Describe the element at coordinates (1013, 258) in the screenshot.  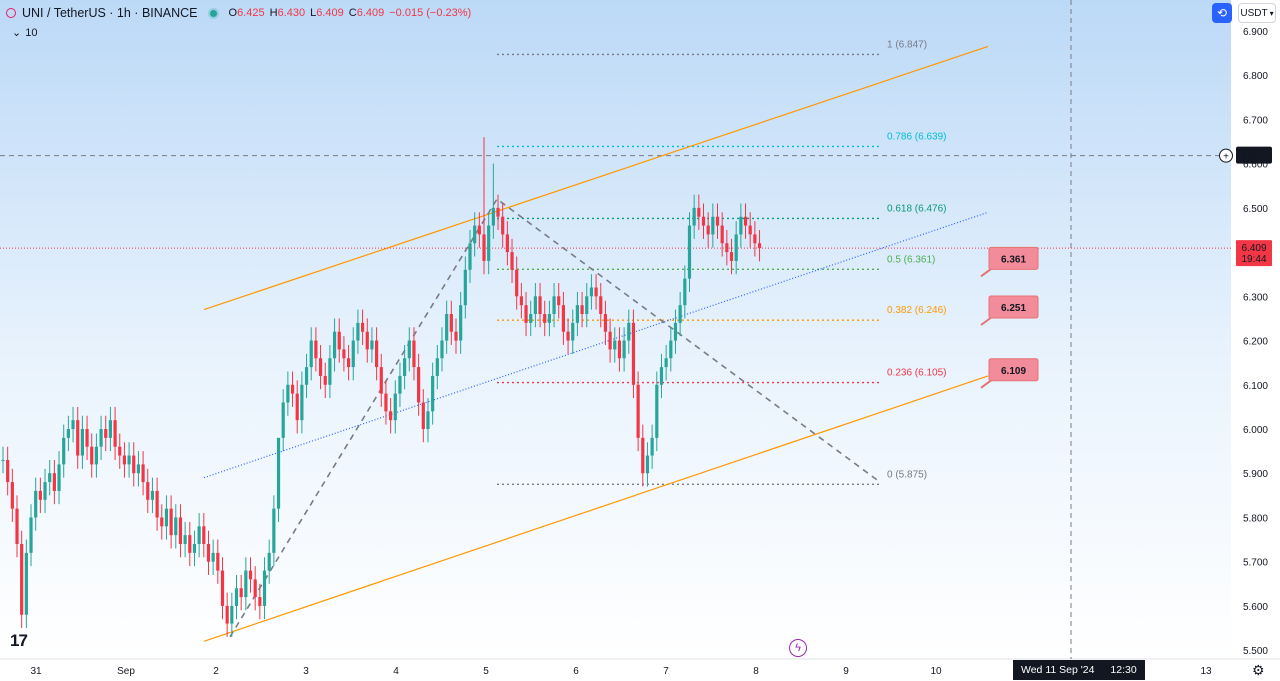
I see `price-callout` at that location.